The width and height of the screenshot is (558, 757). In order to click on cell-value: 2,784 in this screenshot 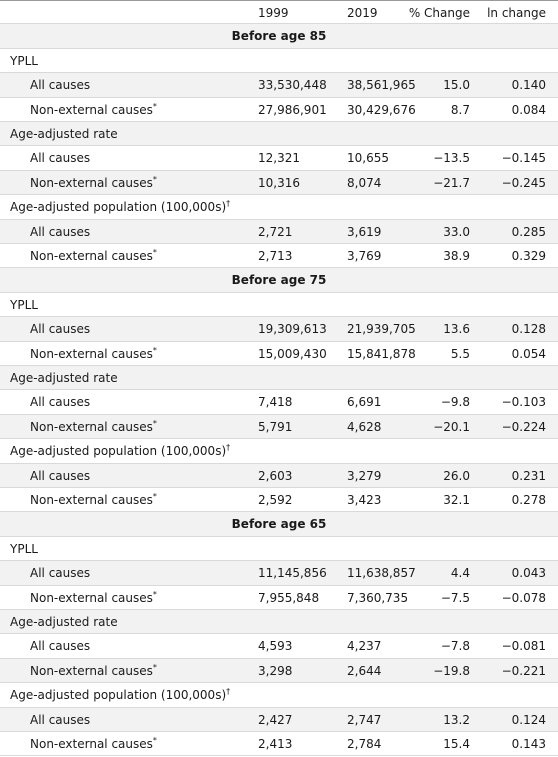, I will do `click(364, 744)`.